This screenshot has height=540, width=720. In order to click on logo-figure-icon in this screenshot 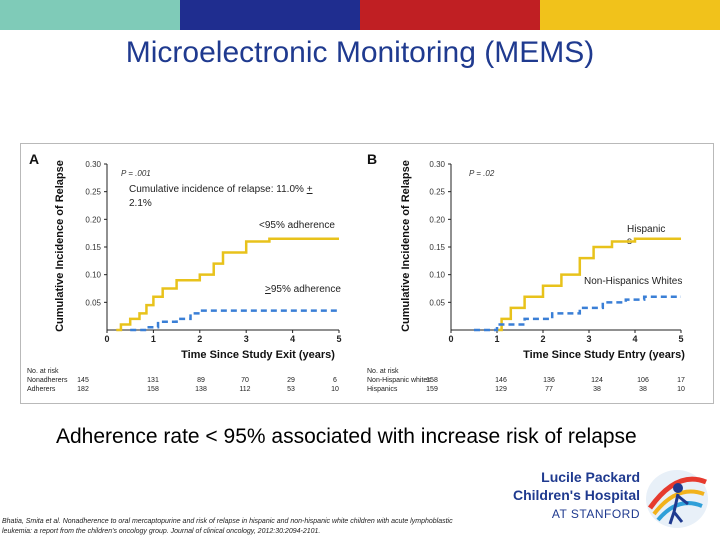, I will do `click(677, 499)`.